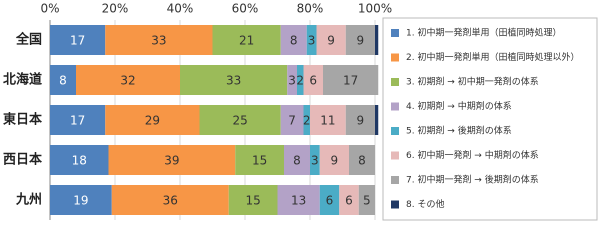 The height and width of the screenshot is (240, 600). I want to click on data-label: 18, so click(79, 161).